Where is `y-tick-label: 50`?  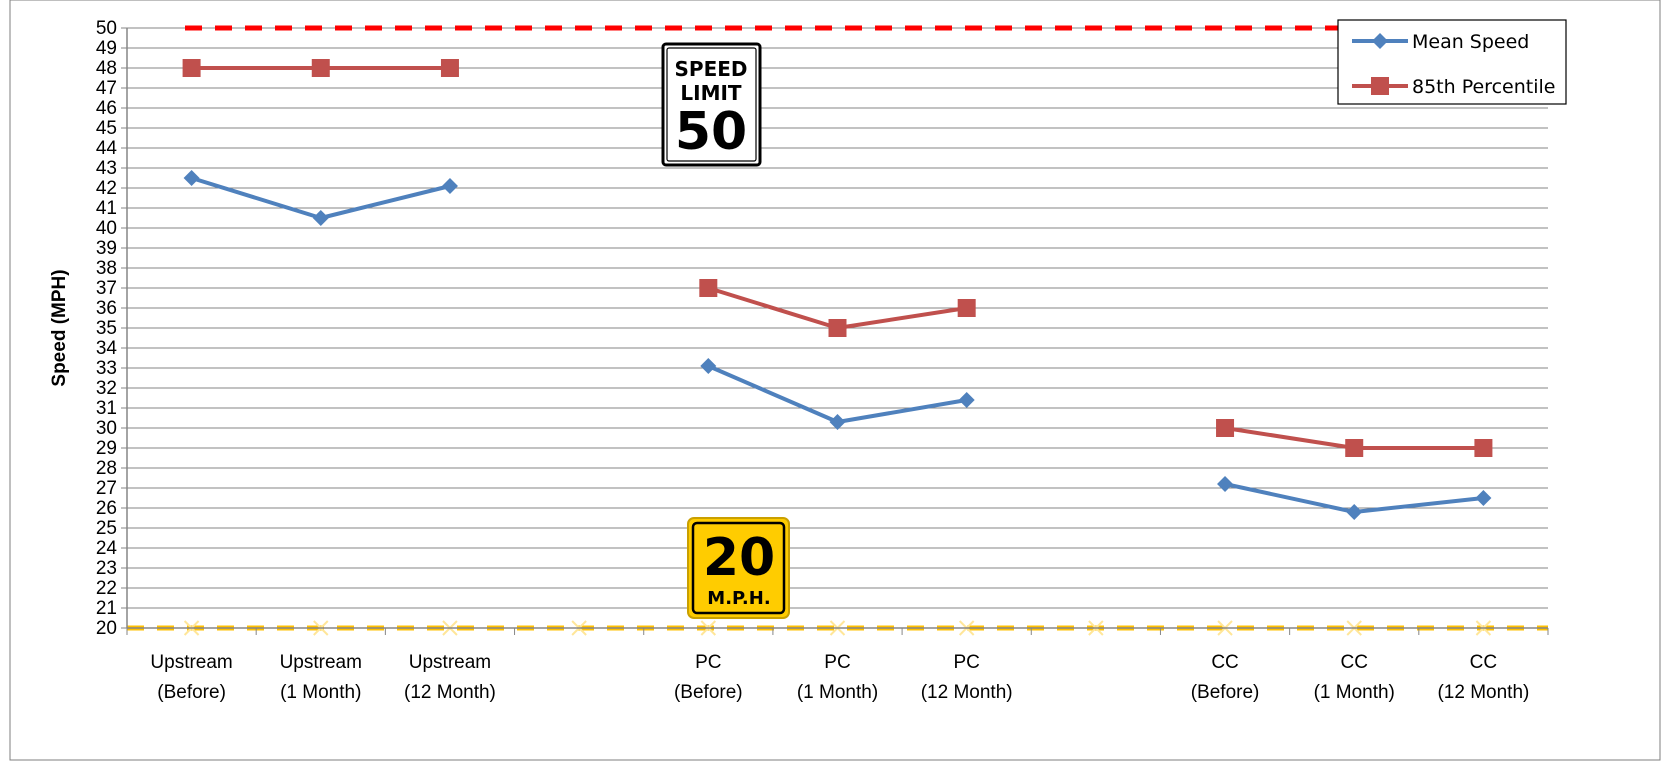
y-tick-label: 50 is located at coordinates (106, 28).